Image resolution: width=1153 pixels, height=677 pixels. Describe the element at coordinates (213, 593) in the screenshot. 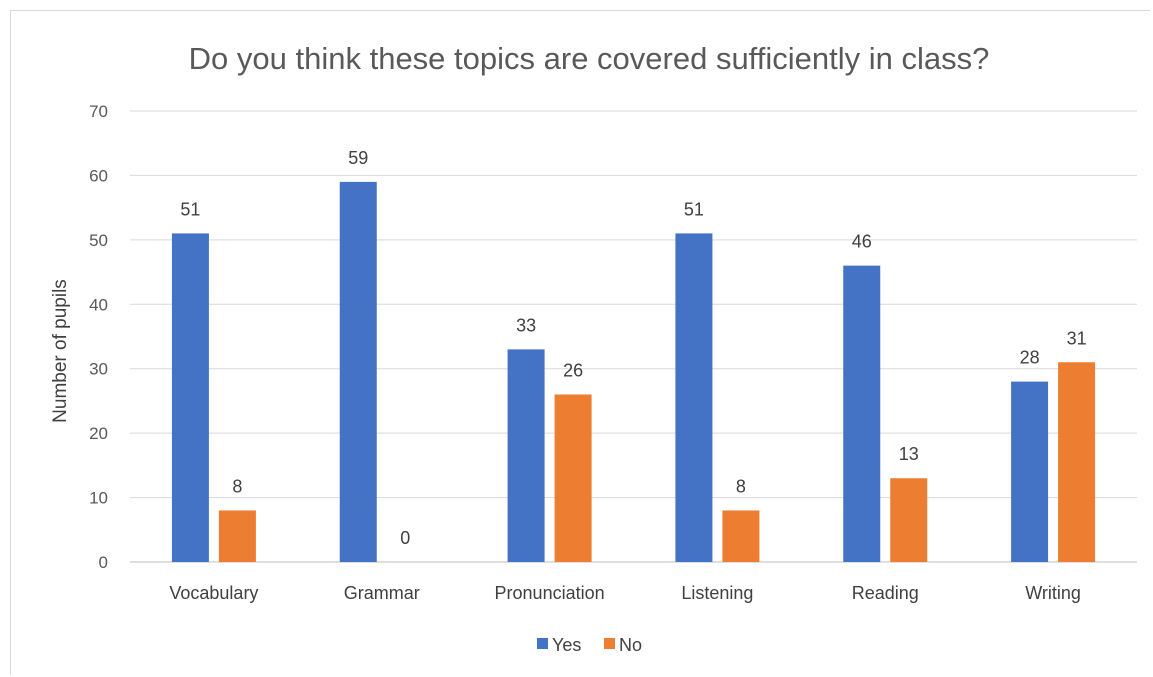

I see `x-category-label: Vocabulary` at that location.